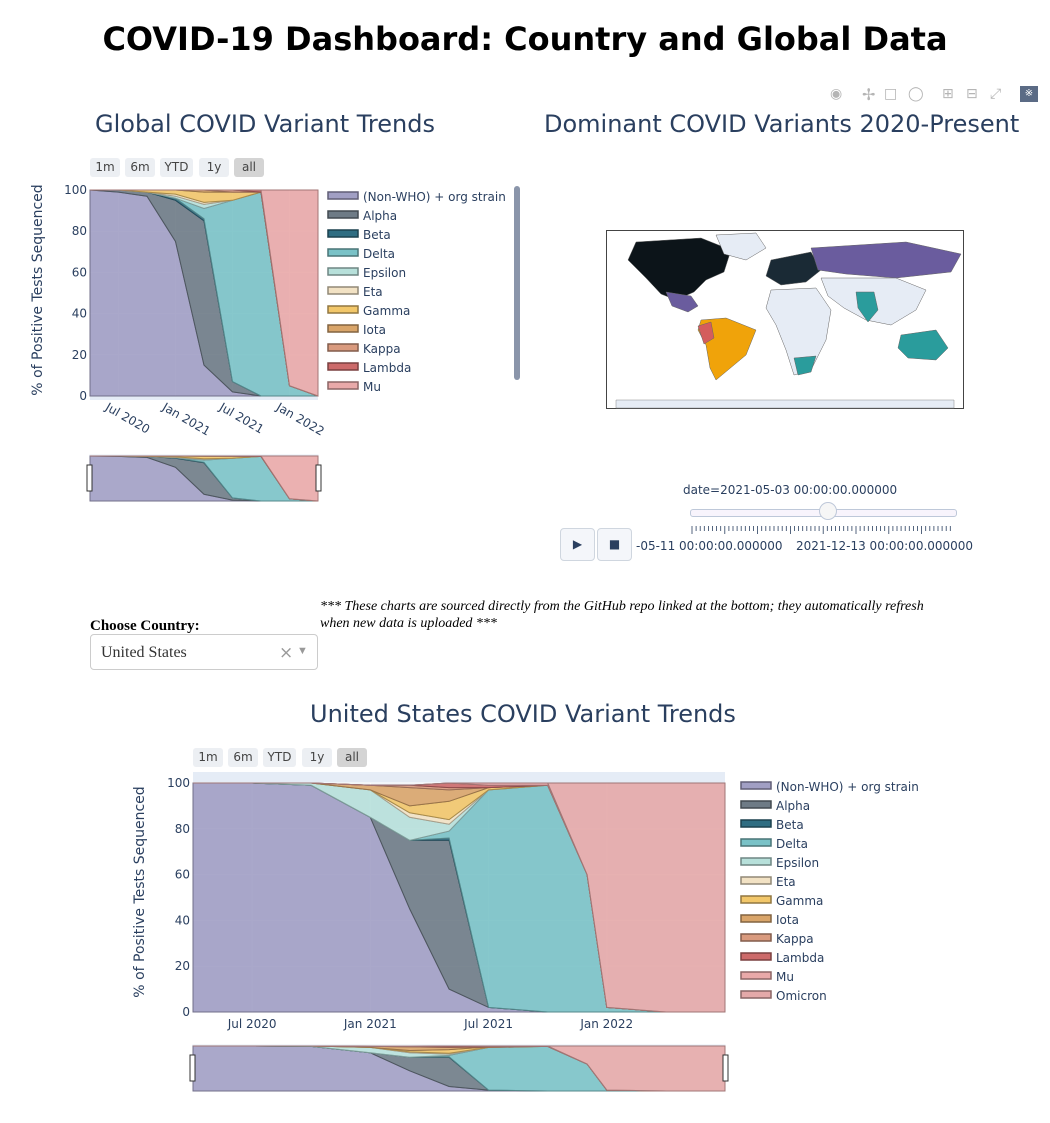 This screenshot has height=1123, width=1050. Describe the element at coordinates (869, 94) in the screenshot. I see `pan-icon: ✢` at that location.